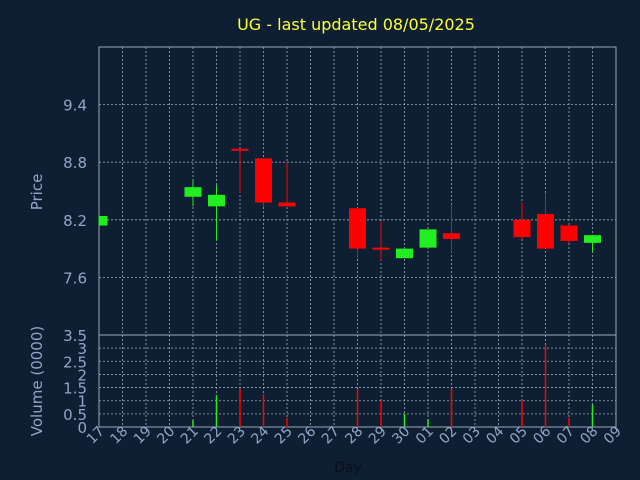 The height and width of the screenshot is (480, 640). Describe the element at coordinates (37, 381) in the screenshot. I see `volume-axis-label: Volume (0000)` at that location.